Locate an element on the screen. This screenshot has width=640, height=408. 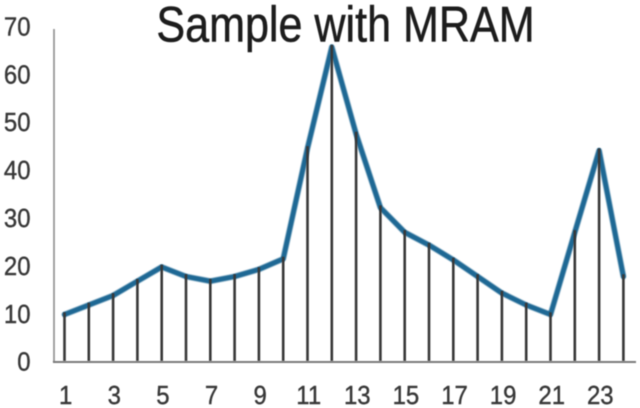
svg-text: 17 is located at coordinates (454, 394).